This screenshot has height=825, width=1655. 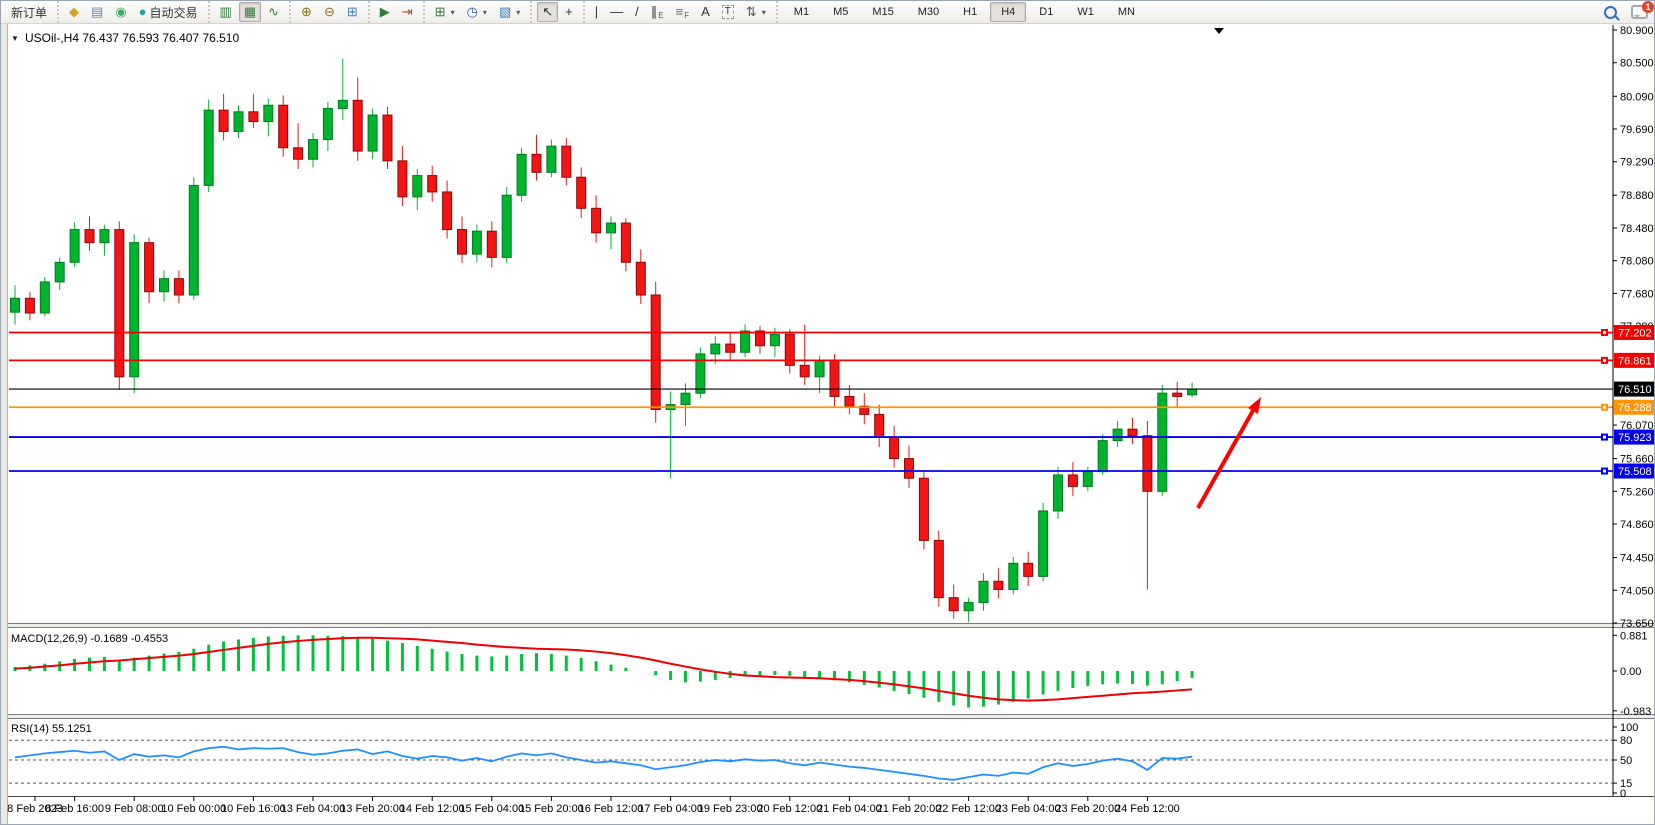 I want to click on tf-m30-button: M30, so click(x=928, y=12).